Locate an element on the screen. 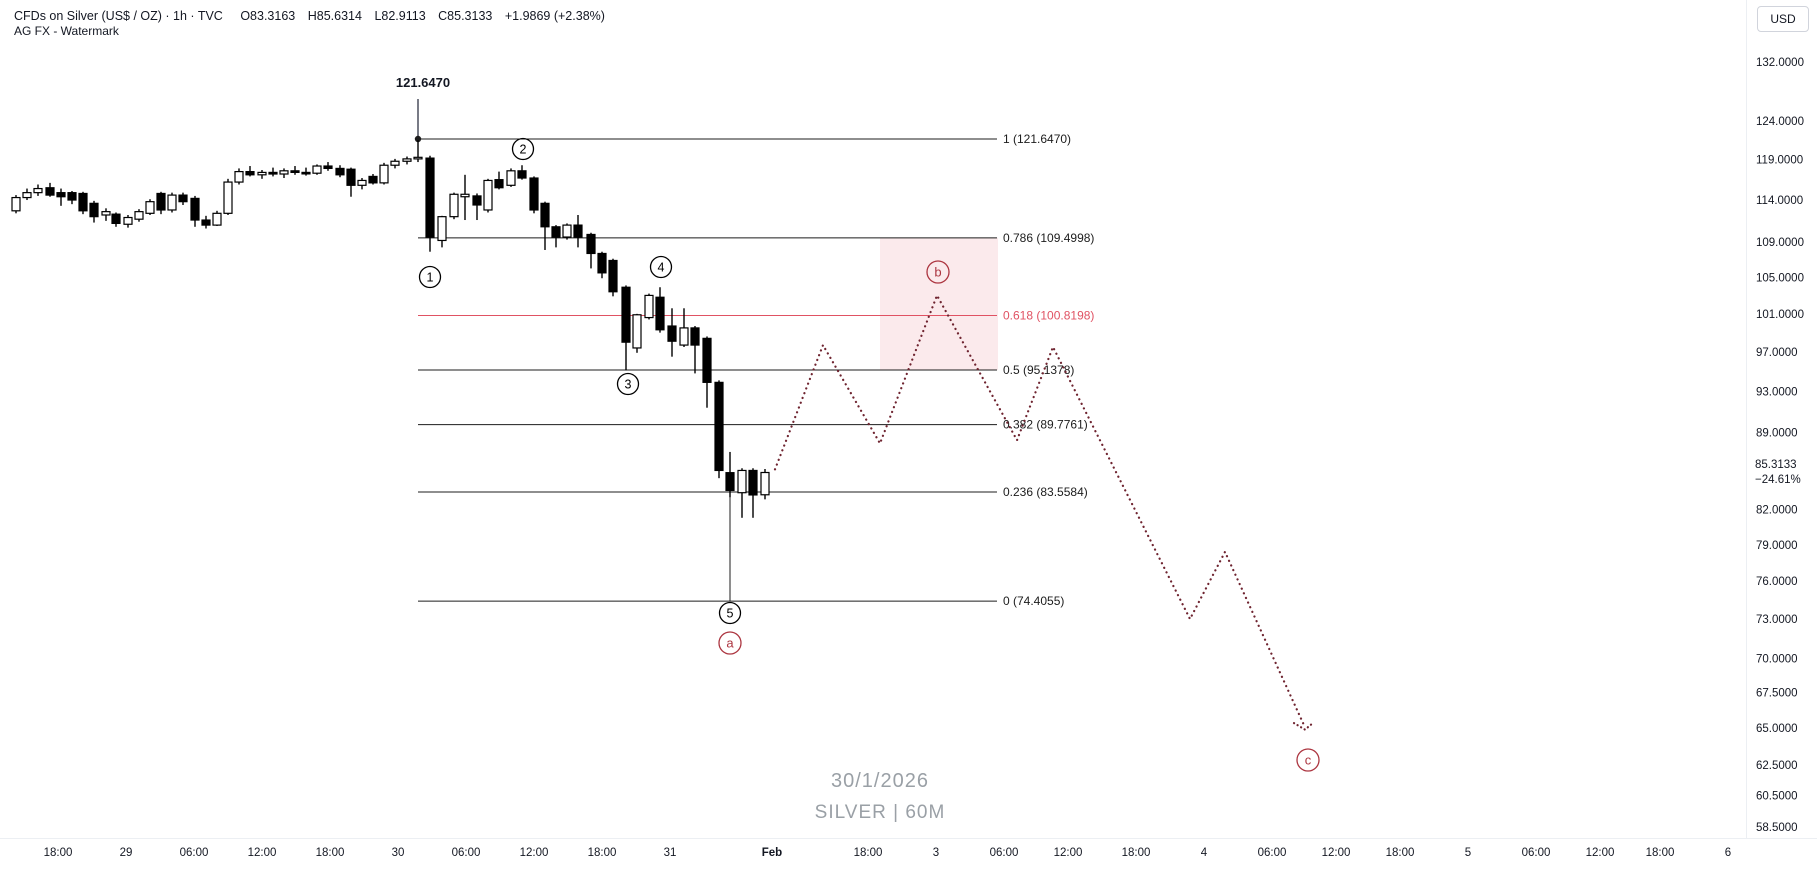 This screenshot has height=869, width=1817. anchor-price-label: 121.6470 is located at coordinates (423, 82).